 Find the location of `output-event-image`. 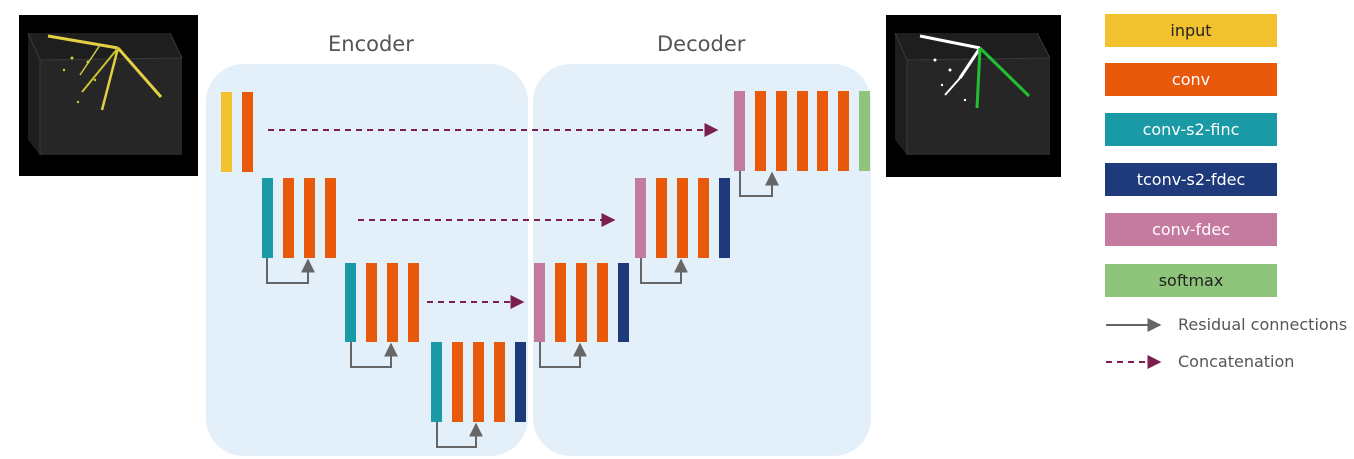

output-event-image is located at coordinates (973, 96).